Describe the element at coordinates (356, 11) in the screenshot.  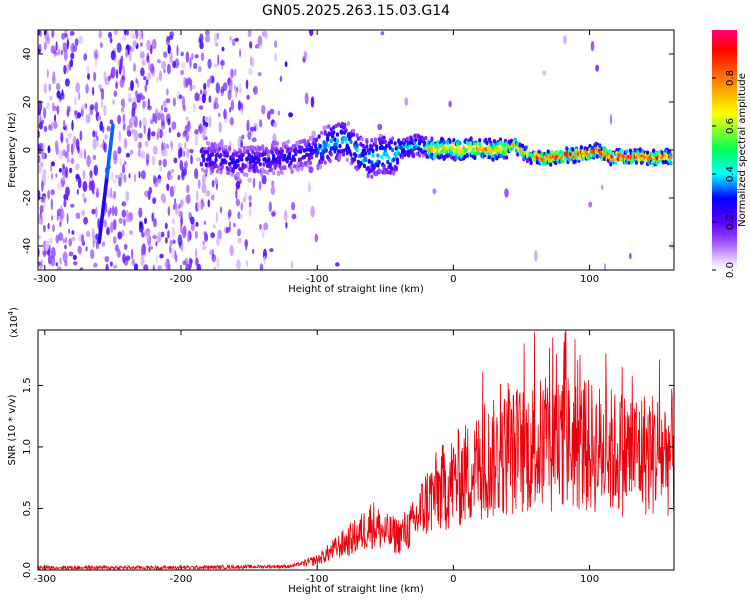
I see `figure-title: GN05.2025.263.15.03.G14` at that location.